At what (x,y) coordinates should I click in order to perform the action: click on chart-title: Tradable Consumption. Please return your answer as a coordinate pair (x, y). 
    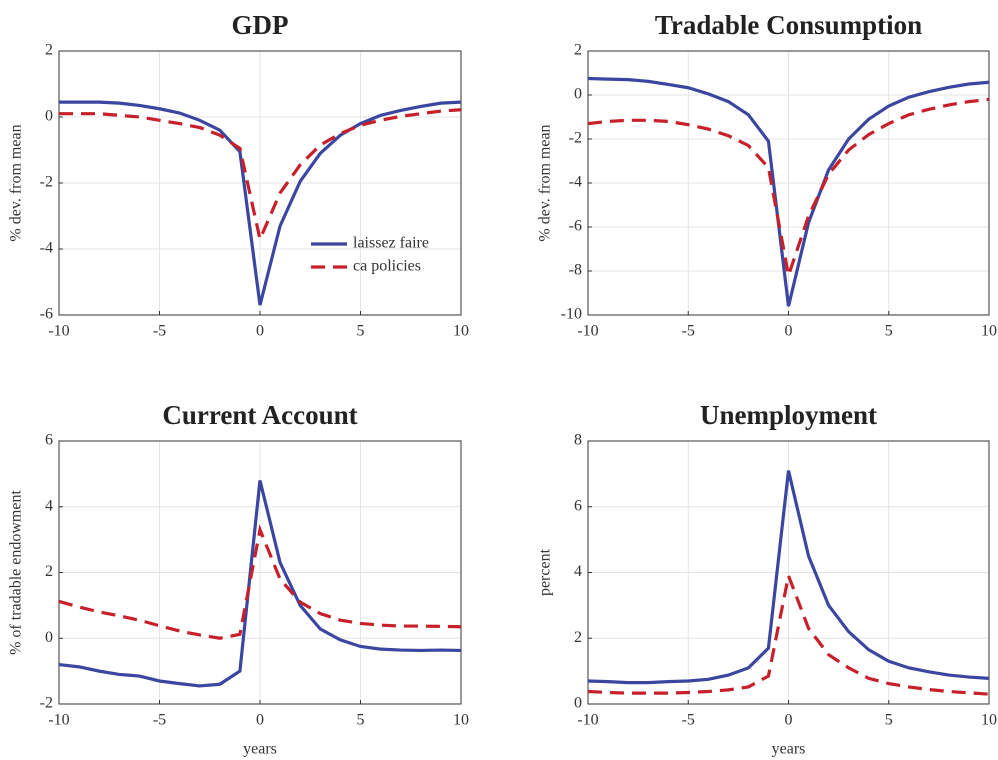
    Looking at the image, I should click on (788, 25).